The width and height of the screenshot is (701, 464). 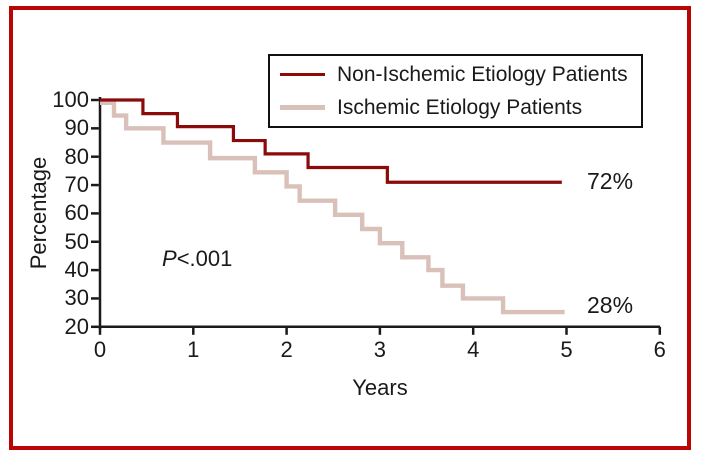 What do you see at coordinates (76, 270) in the screenshot?
I see `y-tick-label: 40` at bounding box center [76, 270].